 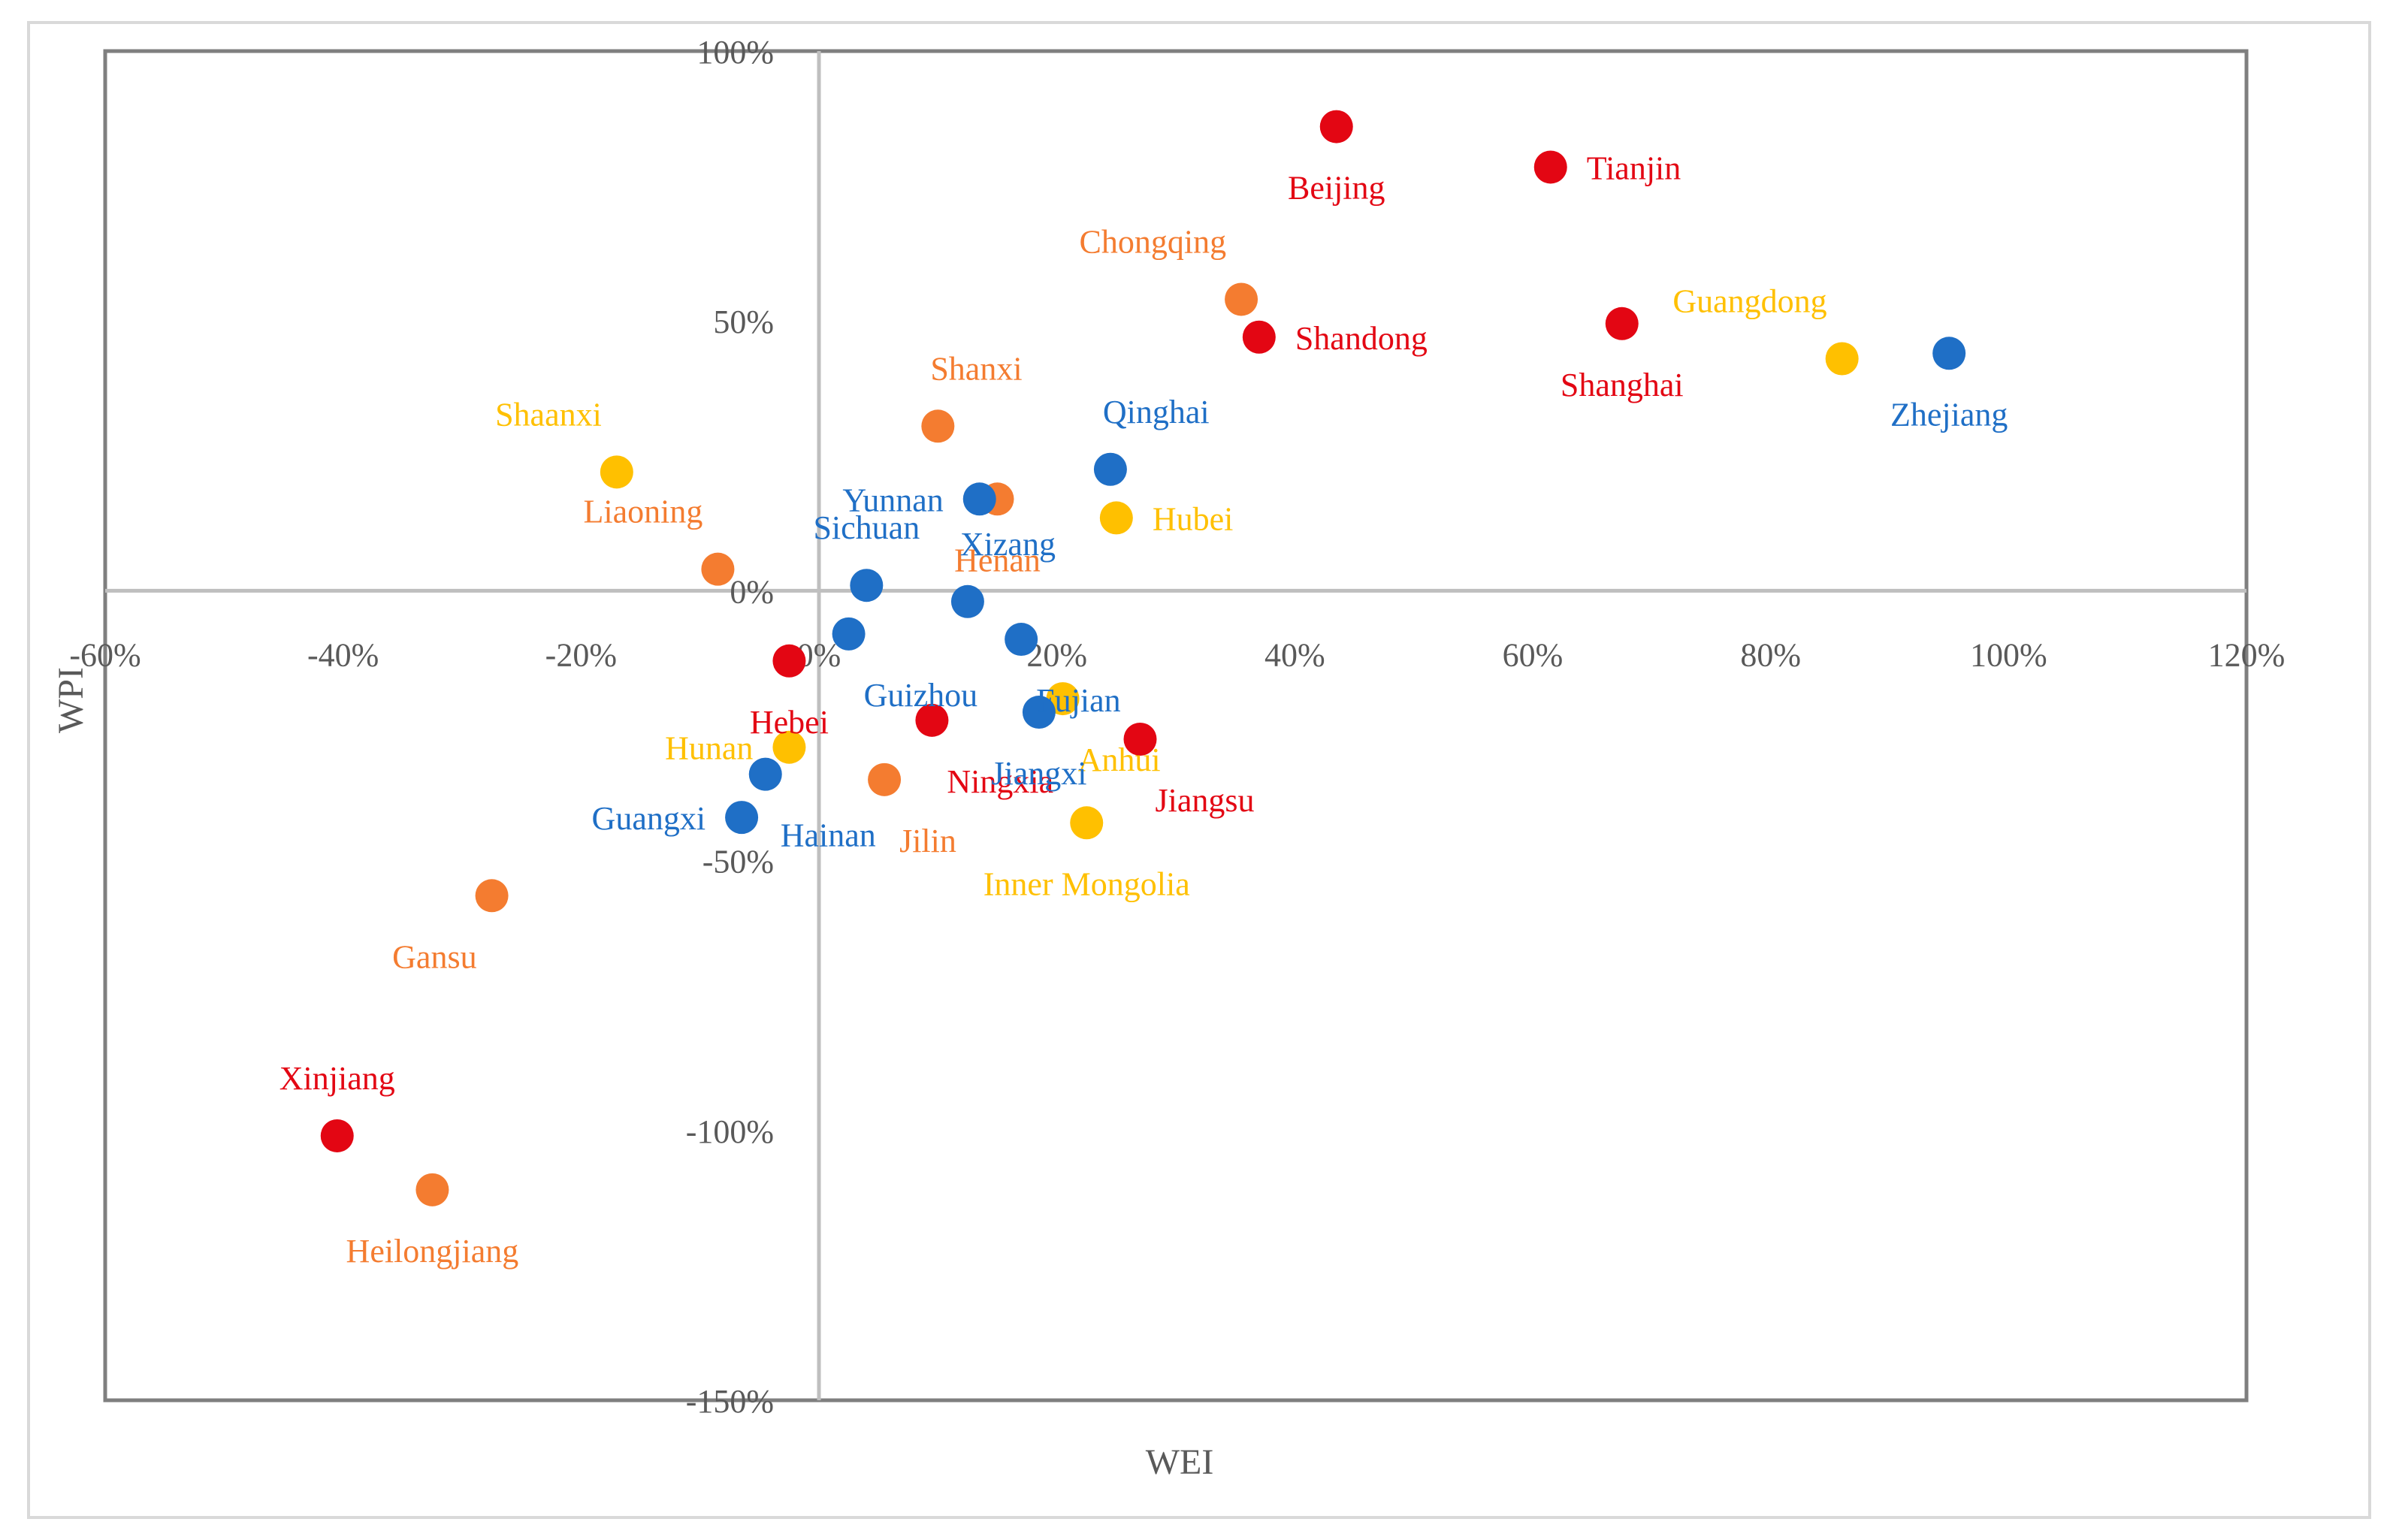 What do you see at coordinates (337, 1078) in the screenshot?
I see `label-xinjiang: Xinjiang` at bounding box center [337, 1078].